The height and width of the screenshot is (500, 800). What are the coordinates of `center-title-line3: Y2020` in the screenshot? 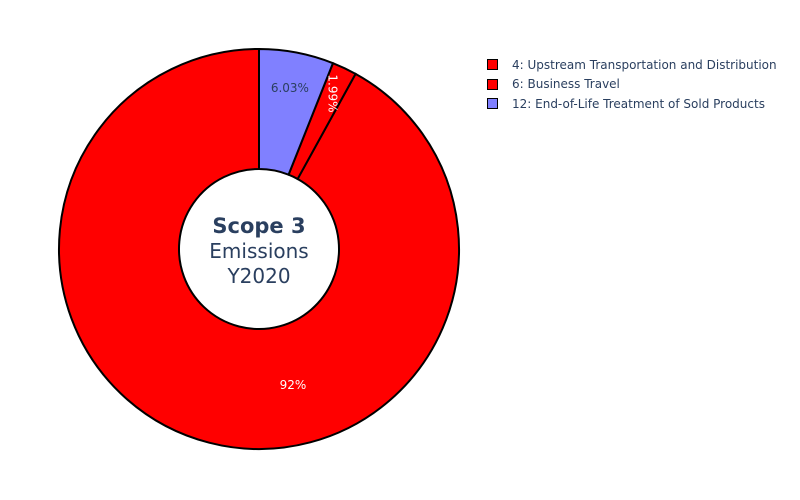 It's located at (258, 276).